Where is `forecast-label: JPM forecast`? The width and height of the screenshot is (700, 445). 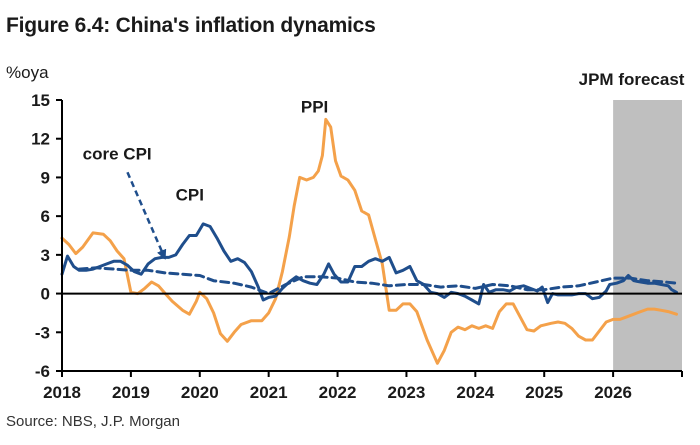
forecast-label: JPM forecast is located at coordinates (632, 79).